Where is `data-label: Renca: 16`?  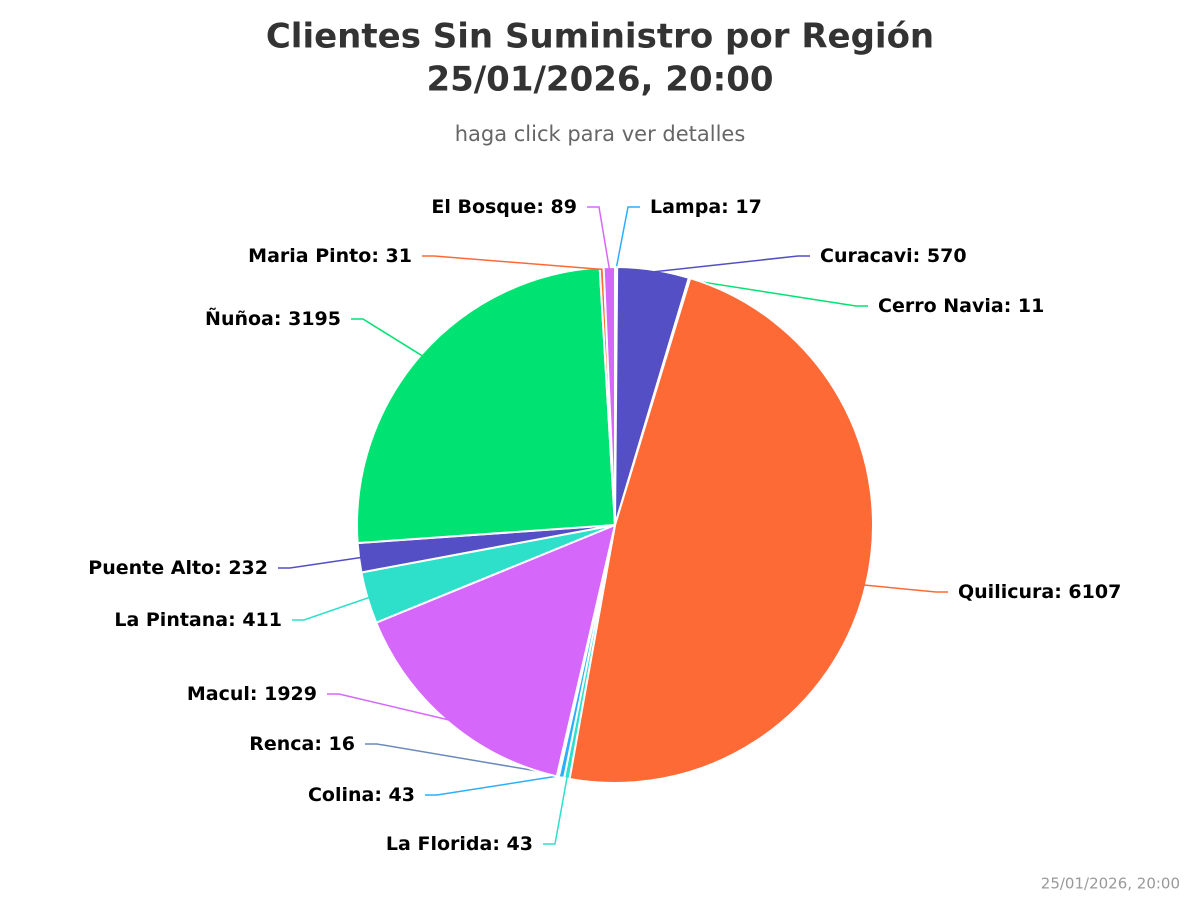 data-label: Renca: 16 is located at coordinates (302, 744).